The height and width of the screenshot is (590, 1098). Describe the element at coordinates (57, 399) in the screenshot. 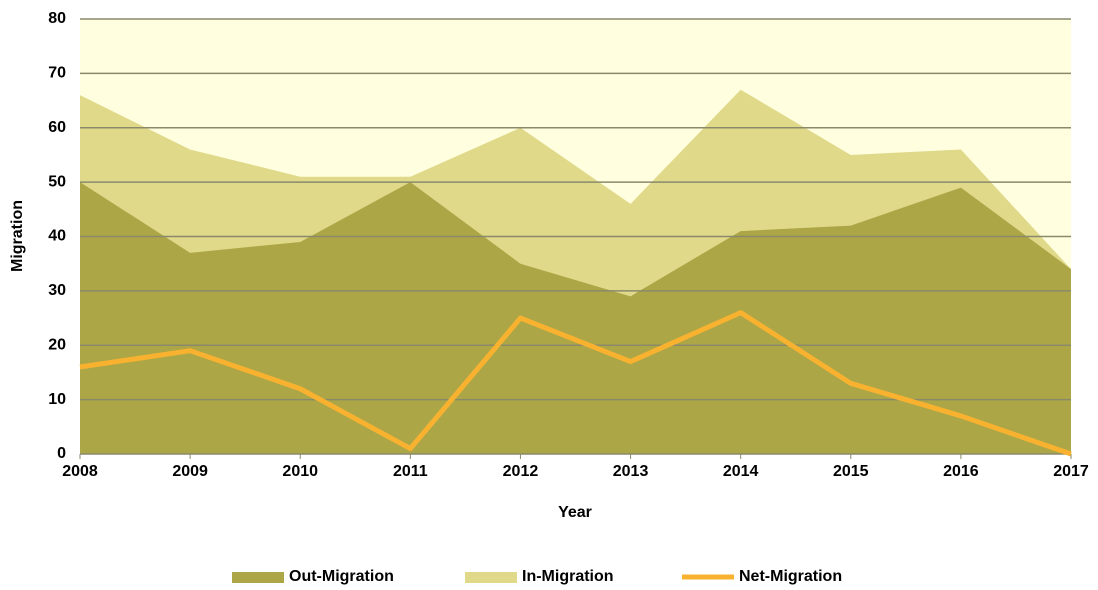

I see `y-tick-label: 10` at that location.